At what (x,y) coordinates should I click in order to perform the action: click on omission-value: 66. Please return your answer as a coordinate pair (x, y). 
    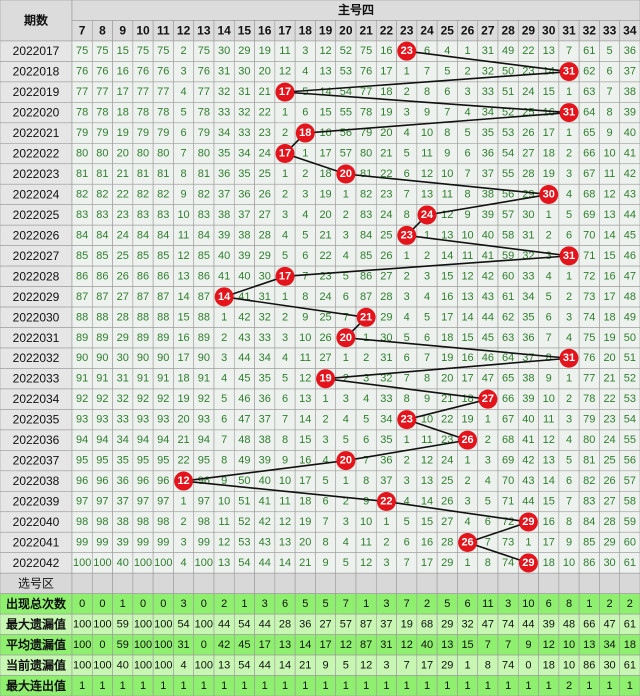
    Looking at the image, I should click on (508, 399).